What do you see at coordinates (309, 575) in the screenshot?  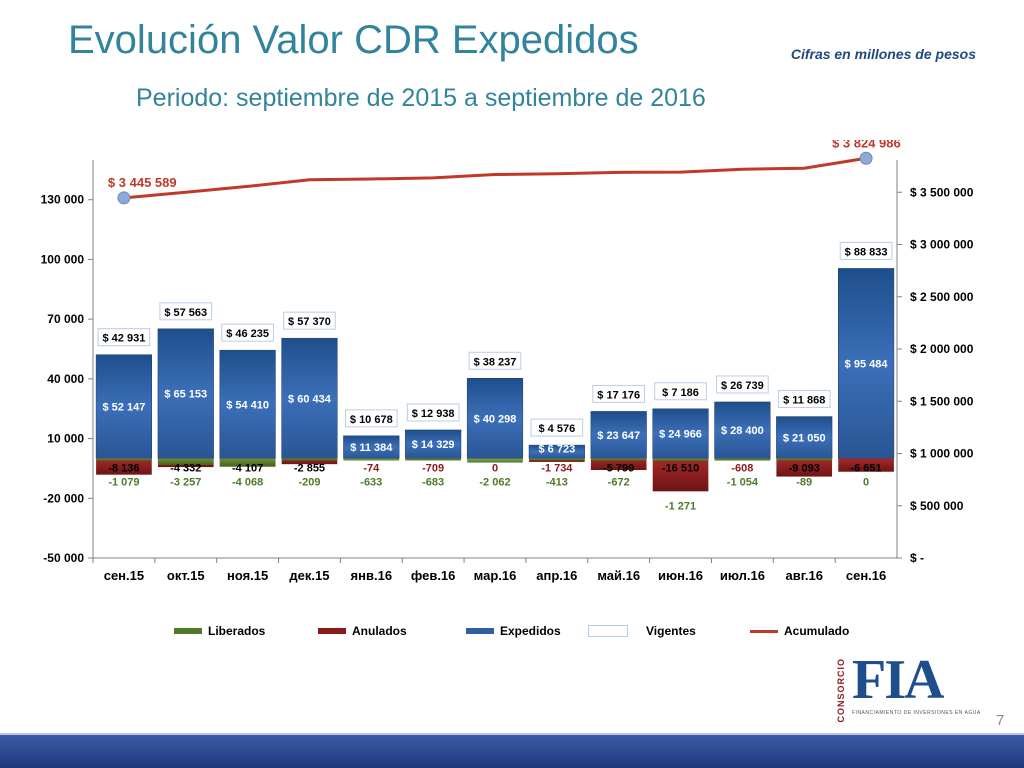 I see `x-tick-label: дек.15` at bounding box center [309, 575].